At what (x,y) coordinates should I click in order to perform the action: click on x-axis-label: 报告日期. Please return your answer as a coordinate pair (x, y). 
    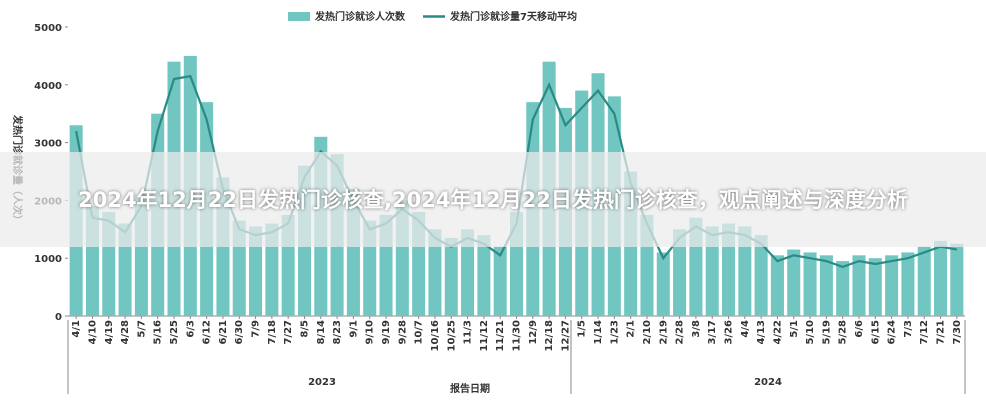
    Looking at the image, I should click on (470, 388).